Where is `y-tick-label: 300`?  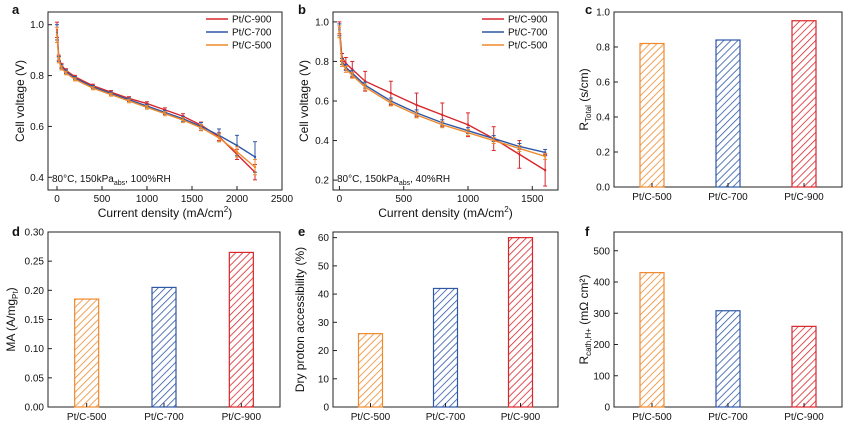 y-tick-label: 300 is located at coordinates (601, 314).